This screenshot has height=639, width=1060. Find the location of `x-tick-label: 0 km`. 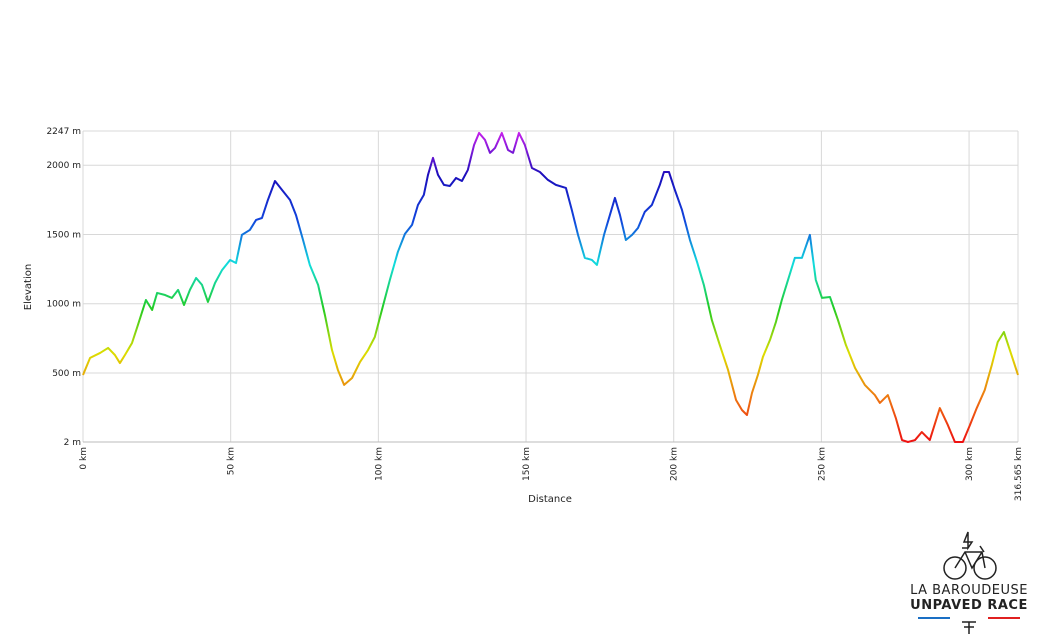

x-tick-label: 0 km is located at coordinates (84, 458).